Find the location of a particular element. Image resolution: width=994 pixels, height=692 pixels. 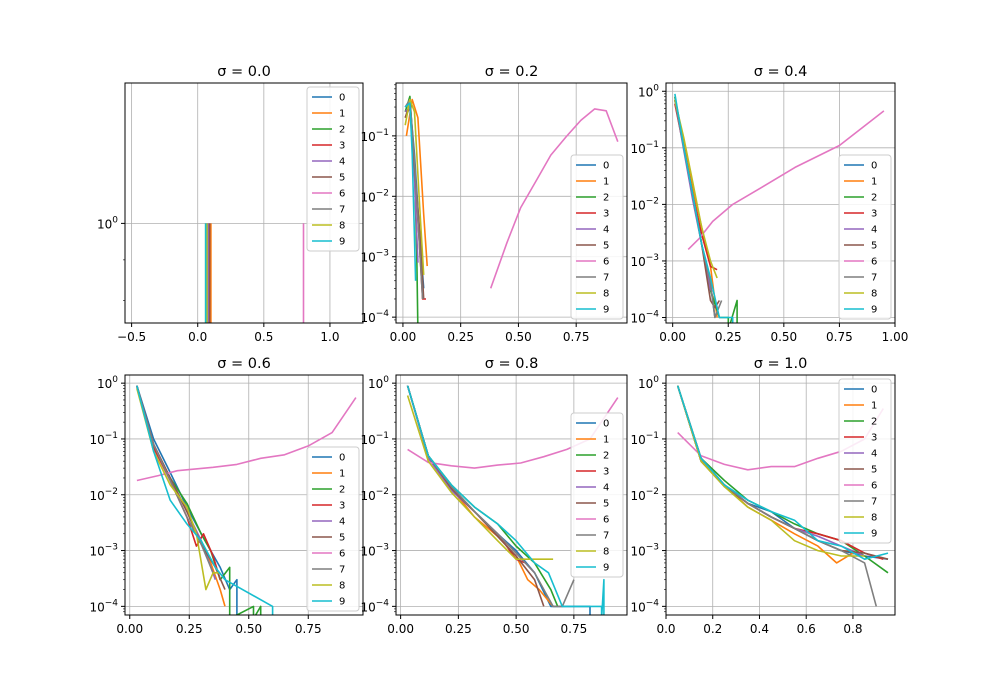

x-tick-label: 0.4 is located at coordinates (759, 629).